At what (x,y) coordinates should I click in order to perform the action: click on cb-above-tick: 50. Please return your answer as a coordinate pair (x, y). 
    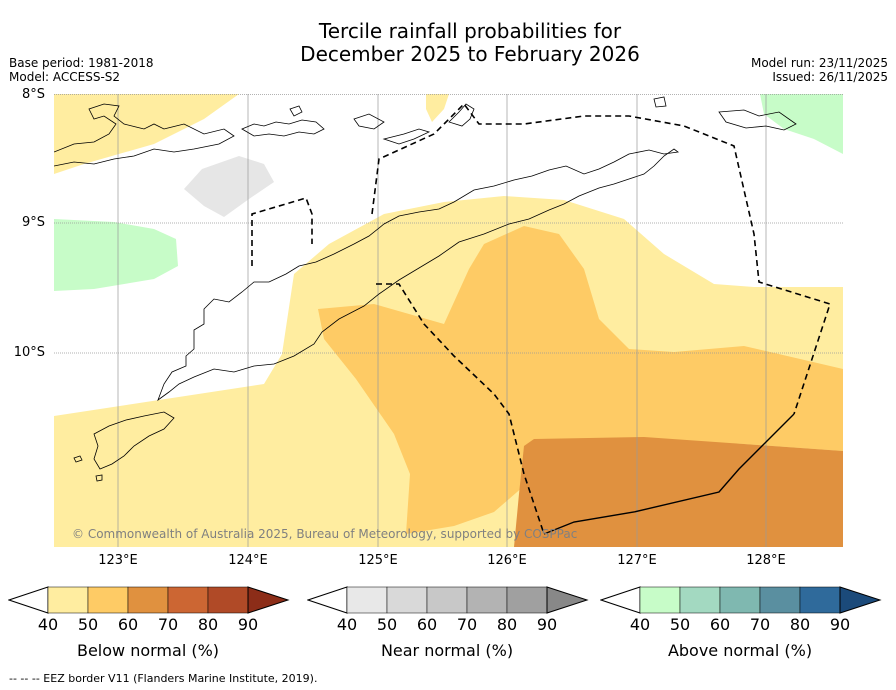
    Looking at the image, I should click on (680, 624).